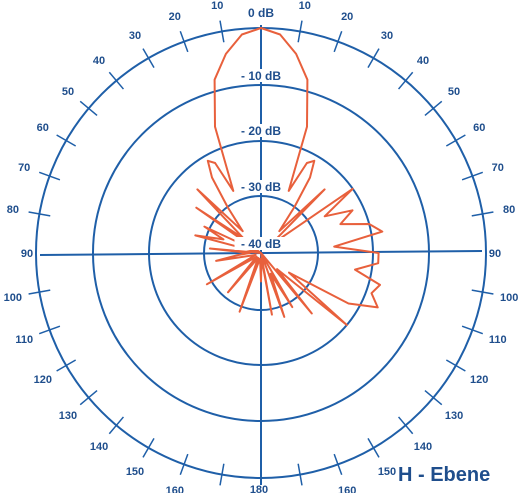 The height and width of the screenshot is (493, 521). Describe the element at coordinates (24, 340) in the screenshot. I see `angle-label-left: 110` at that location.